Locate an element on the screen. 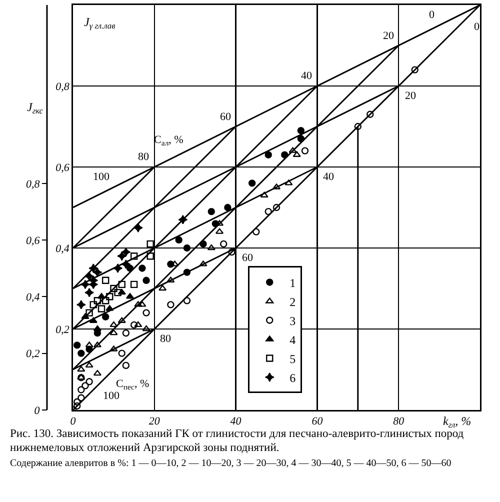  y2-tick-label: 0,4 is located at coordinates (33, 298).